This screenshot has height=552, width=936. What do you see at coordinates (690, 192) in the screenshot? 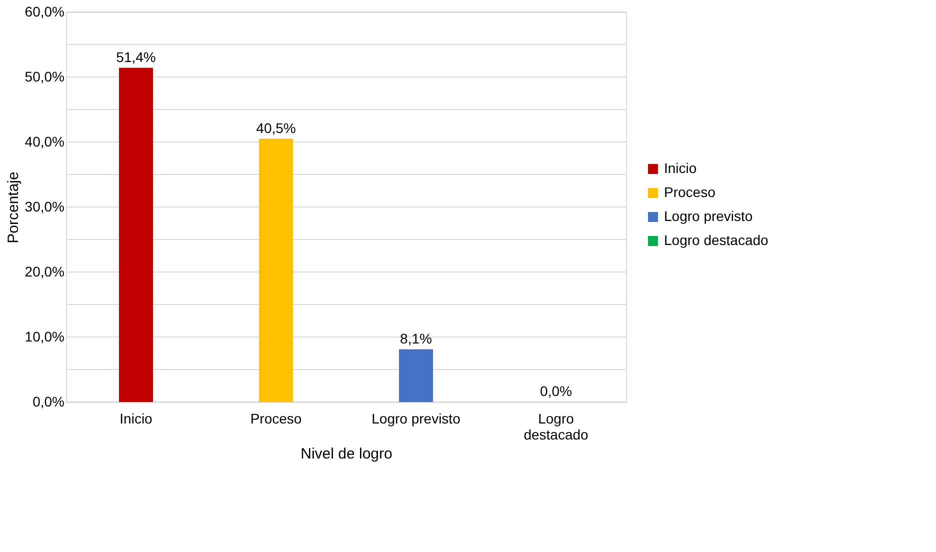
I see `legend-label: Proceso` at bounding box center [690, 192].